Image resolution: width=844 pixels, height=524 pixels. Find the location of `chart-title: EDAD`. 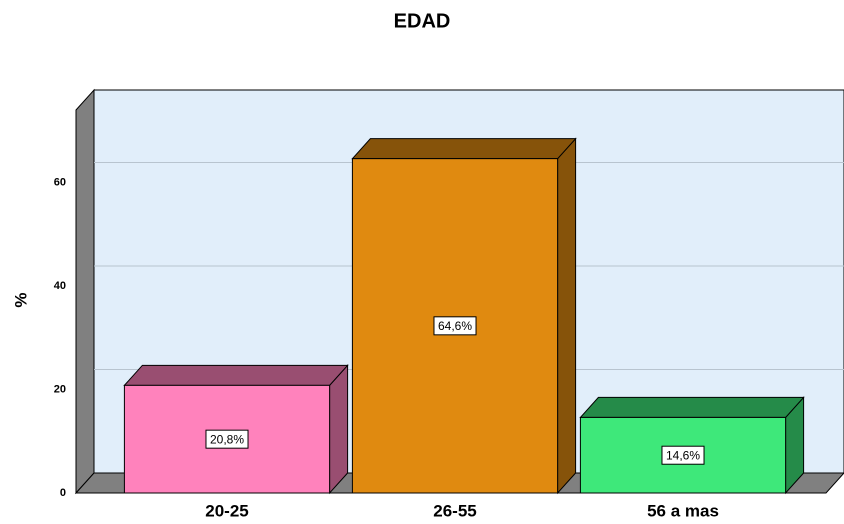

chart-title: EDAD is located at coordinates (422, 21).